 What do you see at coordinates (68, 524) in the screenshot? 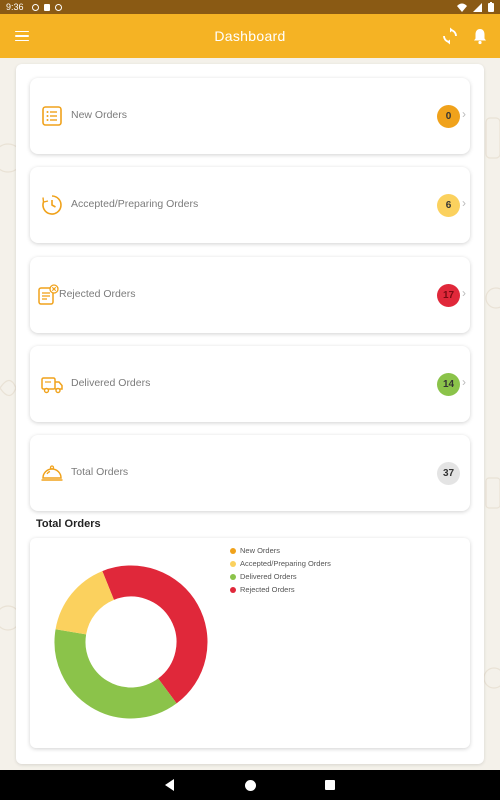
I see `chart-title: Total Orders` at bounding box center [68, 524].